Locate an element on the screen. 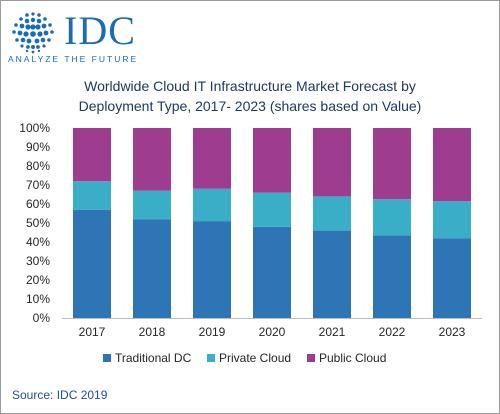 This screenshot has width=500, height=414. y-tick-label: 100% is located at coordinates (34, 128).